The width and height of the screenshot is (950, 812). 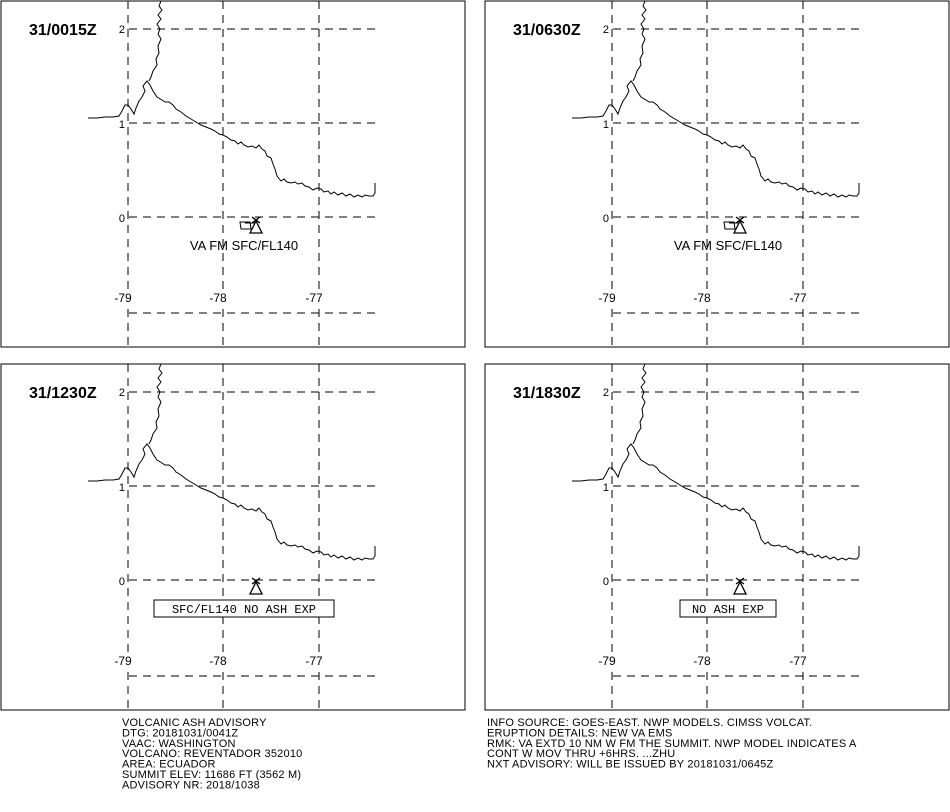 I want to click on panel-time-label: 31/1230Z, so click(x=63, y=393).